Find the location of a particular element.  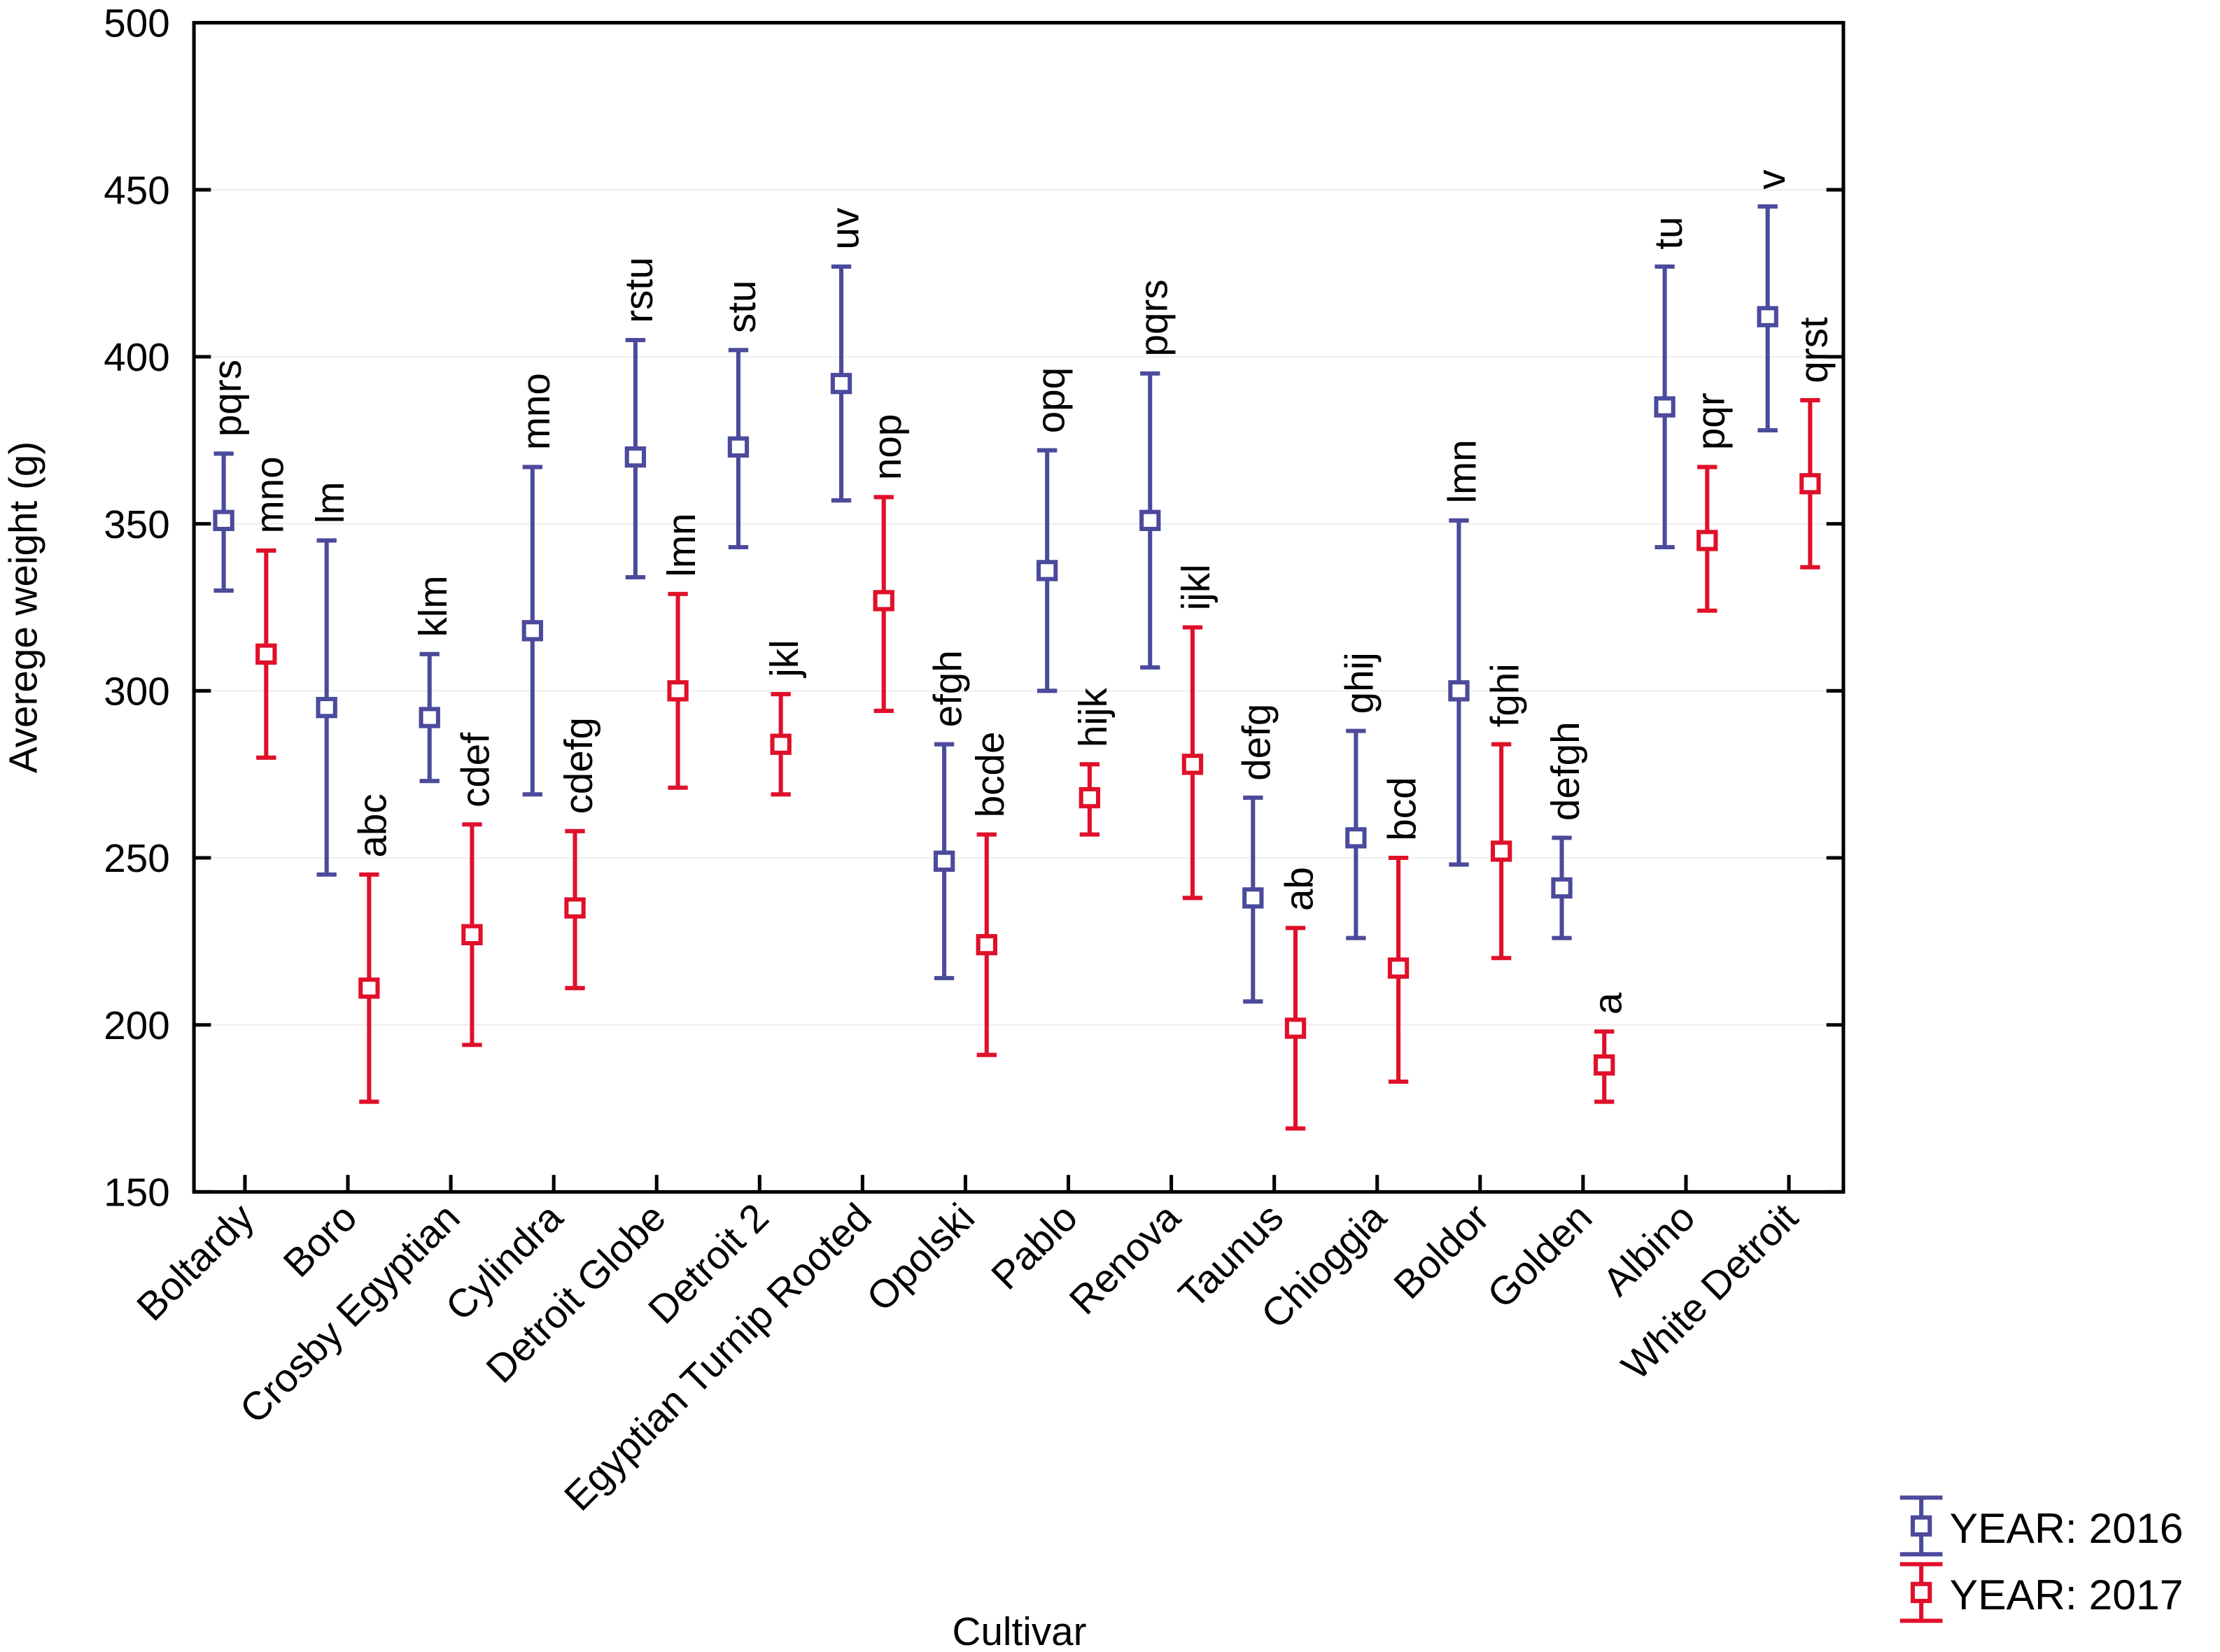

group-letter-label: nop is located at coordinates (888, 447).